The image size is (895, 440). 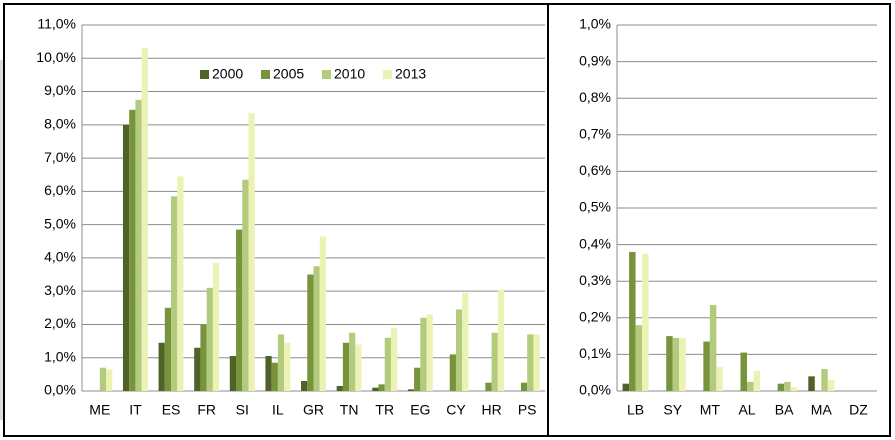 I want to click on x-tick-label: TN, so click(x=349, y=410).